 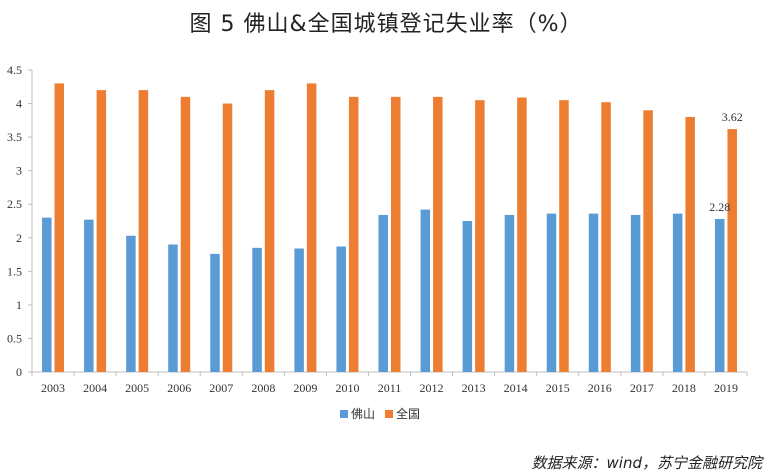 What do you see at coordinates (19, 221) in the screenshot?
I see `y-axis: 0 0.5 1 1.5 2 2.5 3 3.5 4 4.5` at bounding box center [19, 221].